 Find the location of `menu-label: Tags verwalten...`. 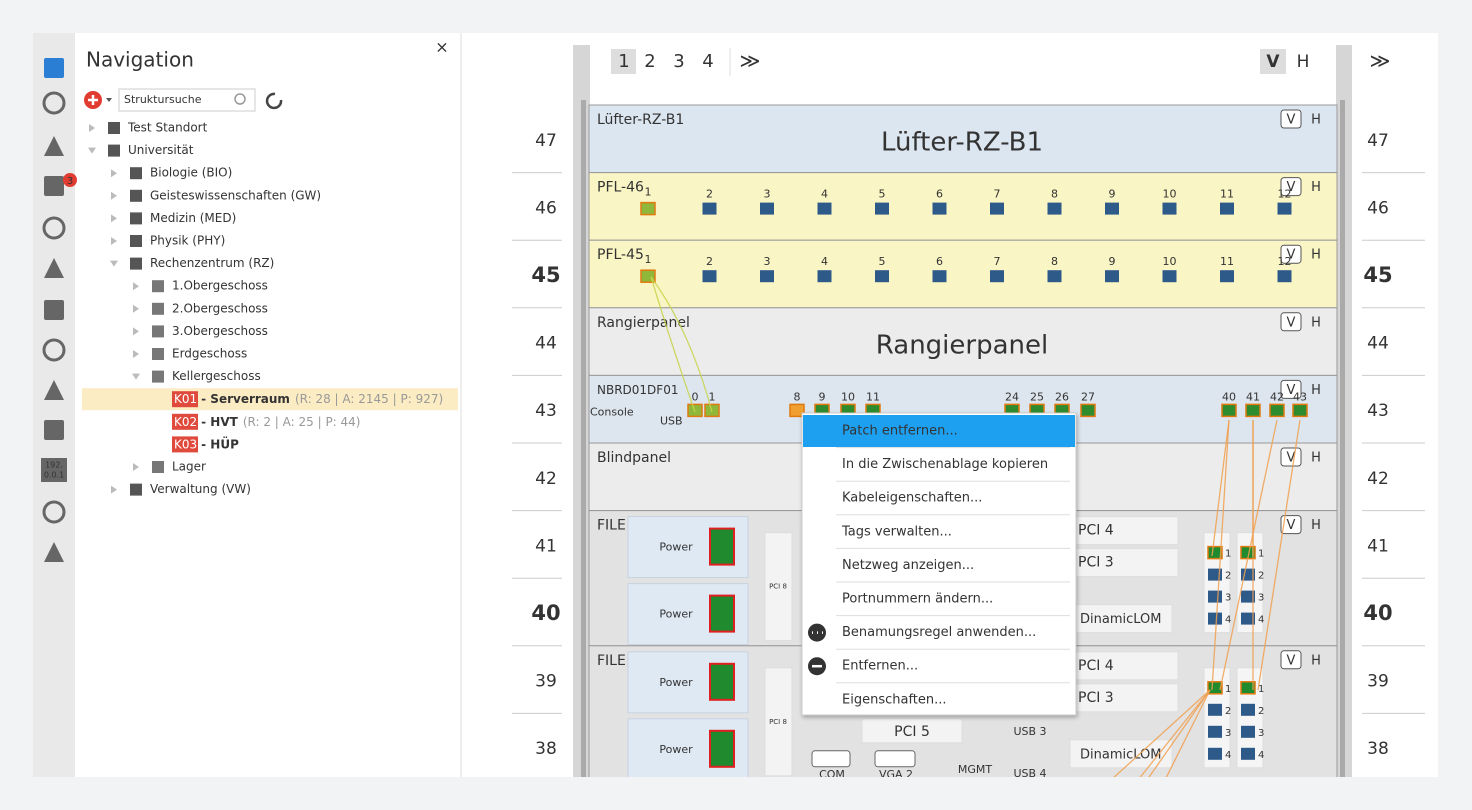

menu-label: Tags verwalten... is located at coordinates (896, 531).